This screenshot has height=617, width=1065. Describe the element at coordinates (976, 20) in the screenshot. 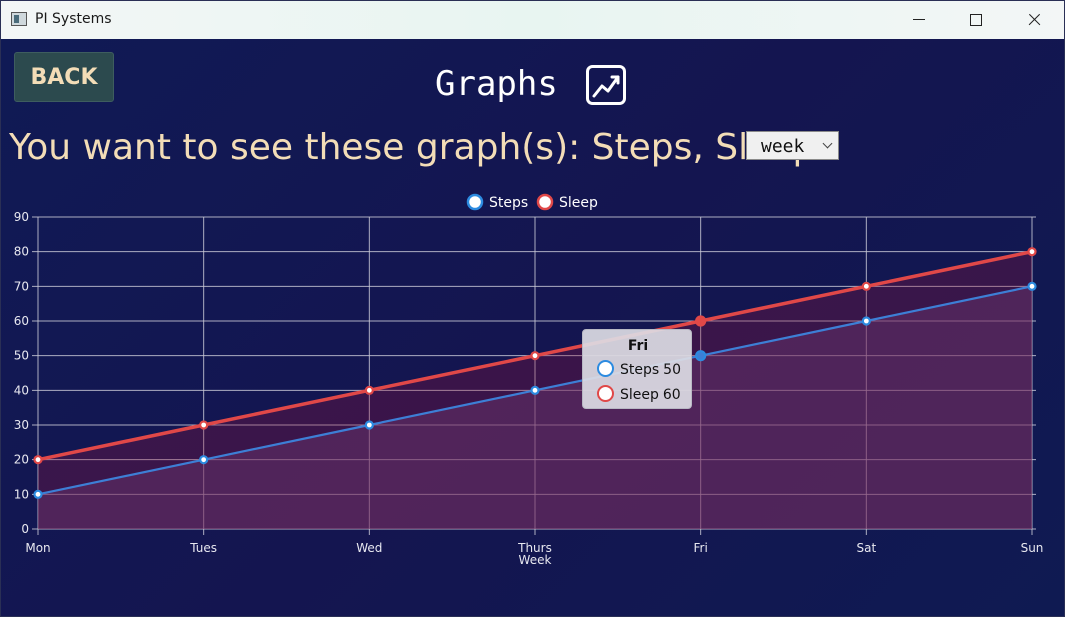

I see `maximize-button` at that location.